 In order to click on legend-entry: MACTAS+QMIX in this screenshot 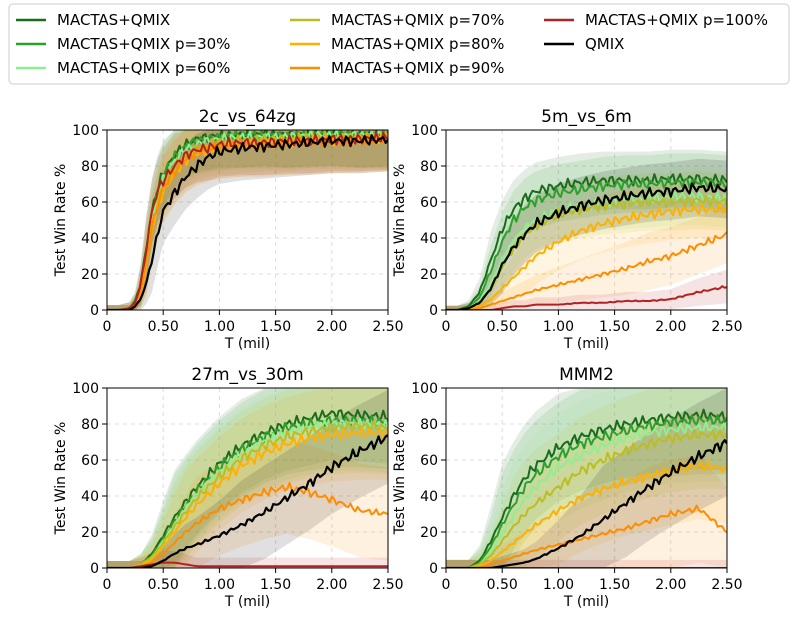, I will do `click(93, 20)`.